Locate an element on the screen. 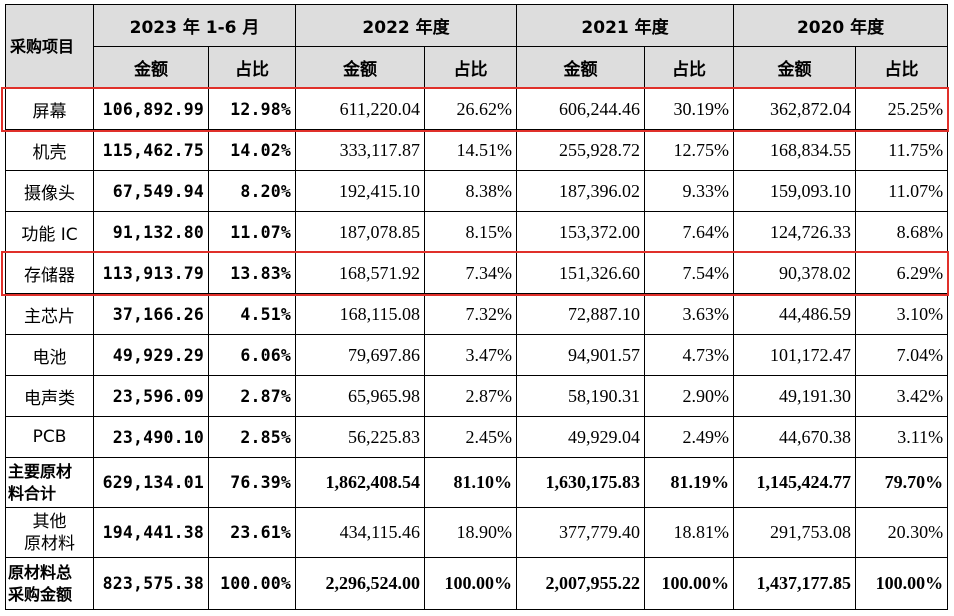 The height and width of the screenshot is (616, 954). ratio-cell: 13.83% is located at coordinates (252, 273).